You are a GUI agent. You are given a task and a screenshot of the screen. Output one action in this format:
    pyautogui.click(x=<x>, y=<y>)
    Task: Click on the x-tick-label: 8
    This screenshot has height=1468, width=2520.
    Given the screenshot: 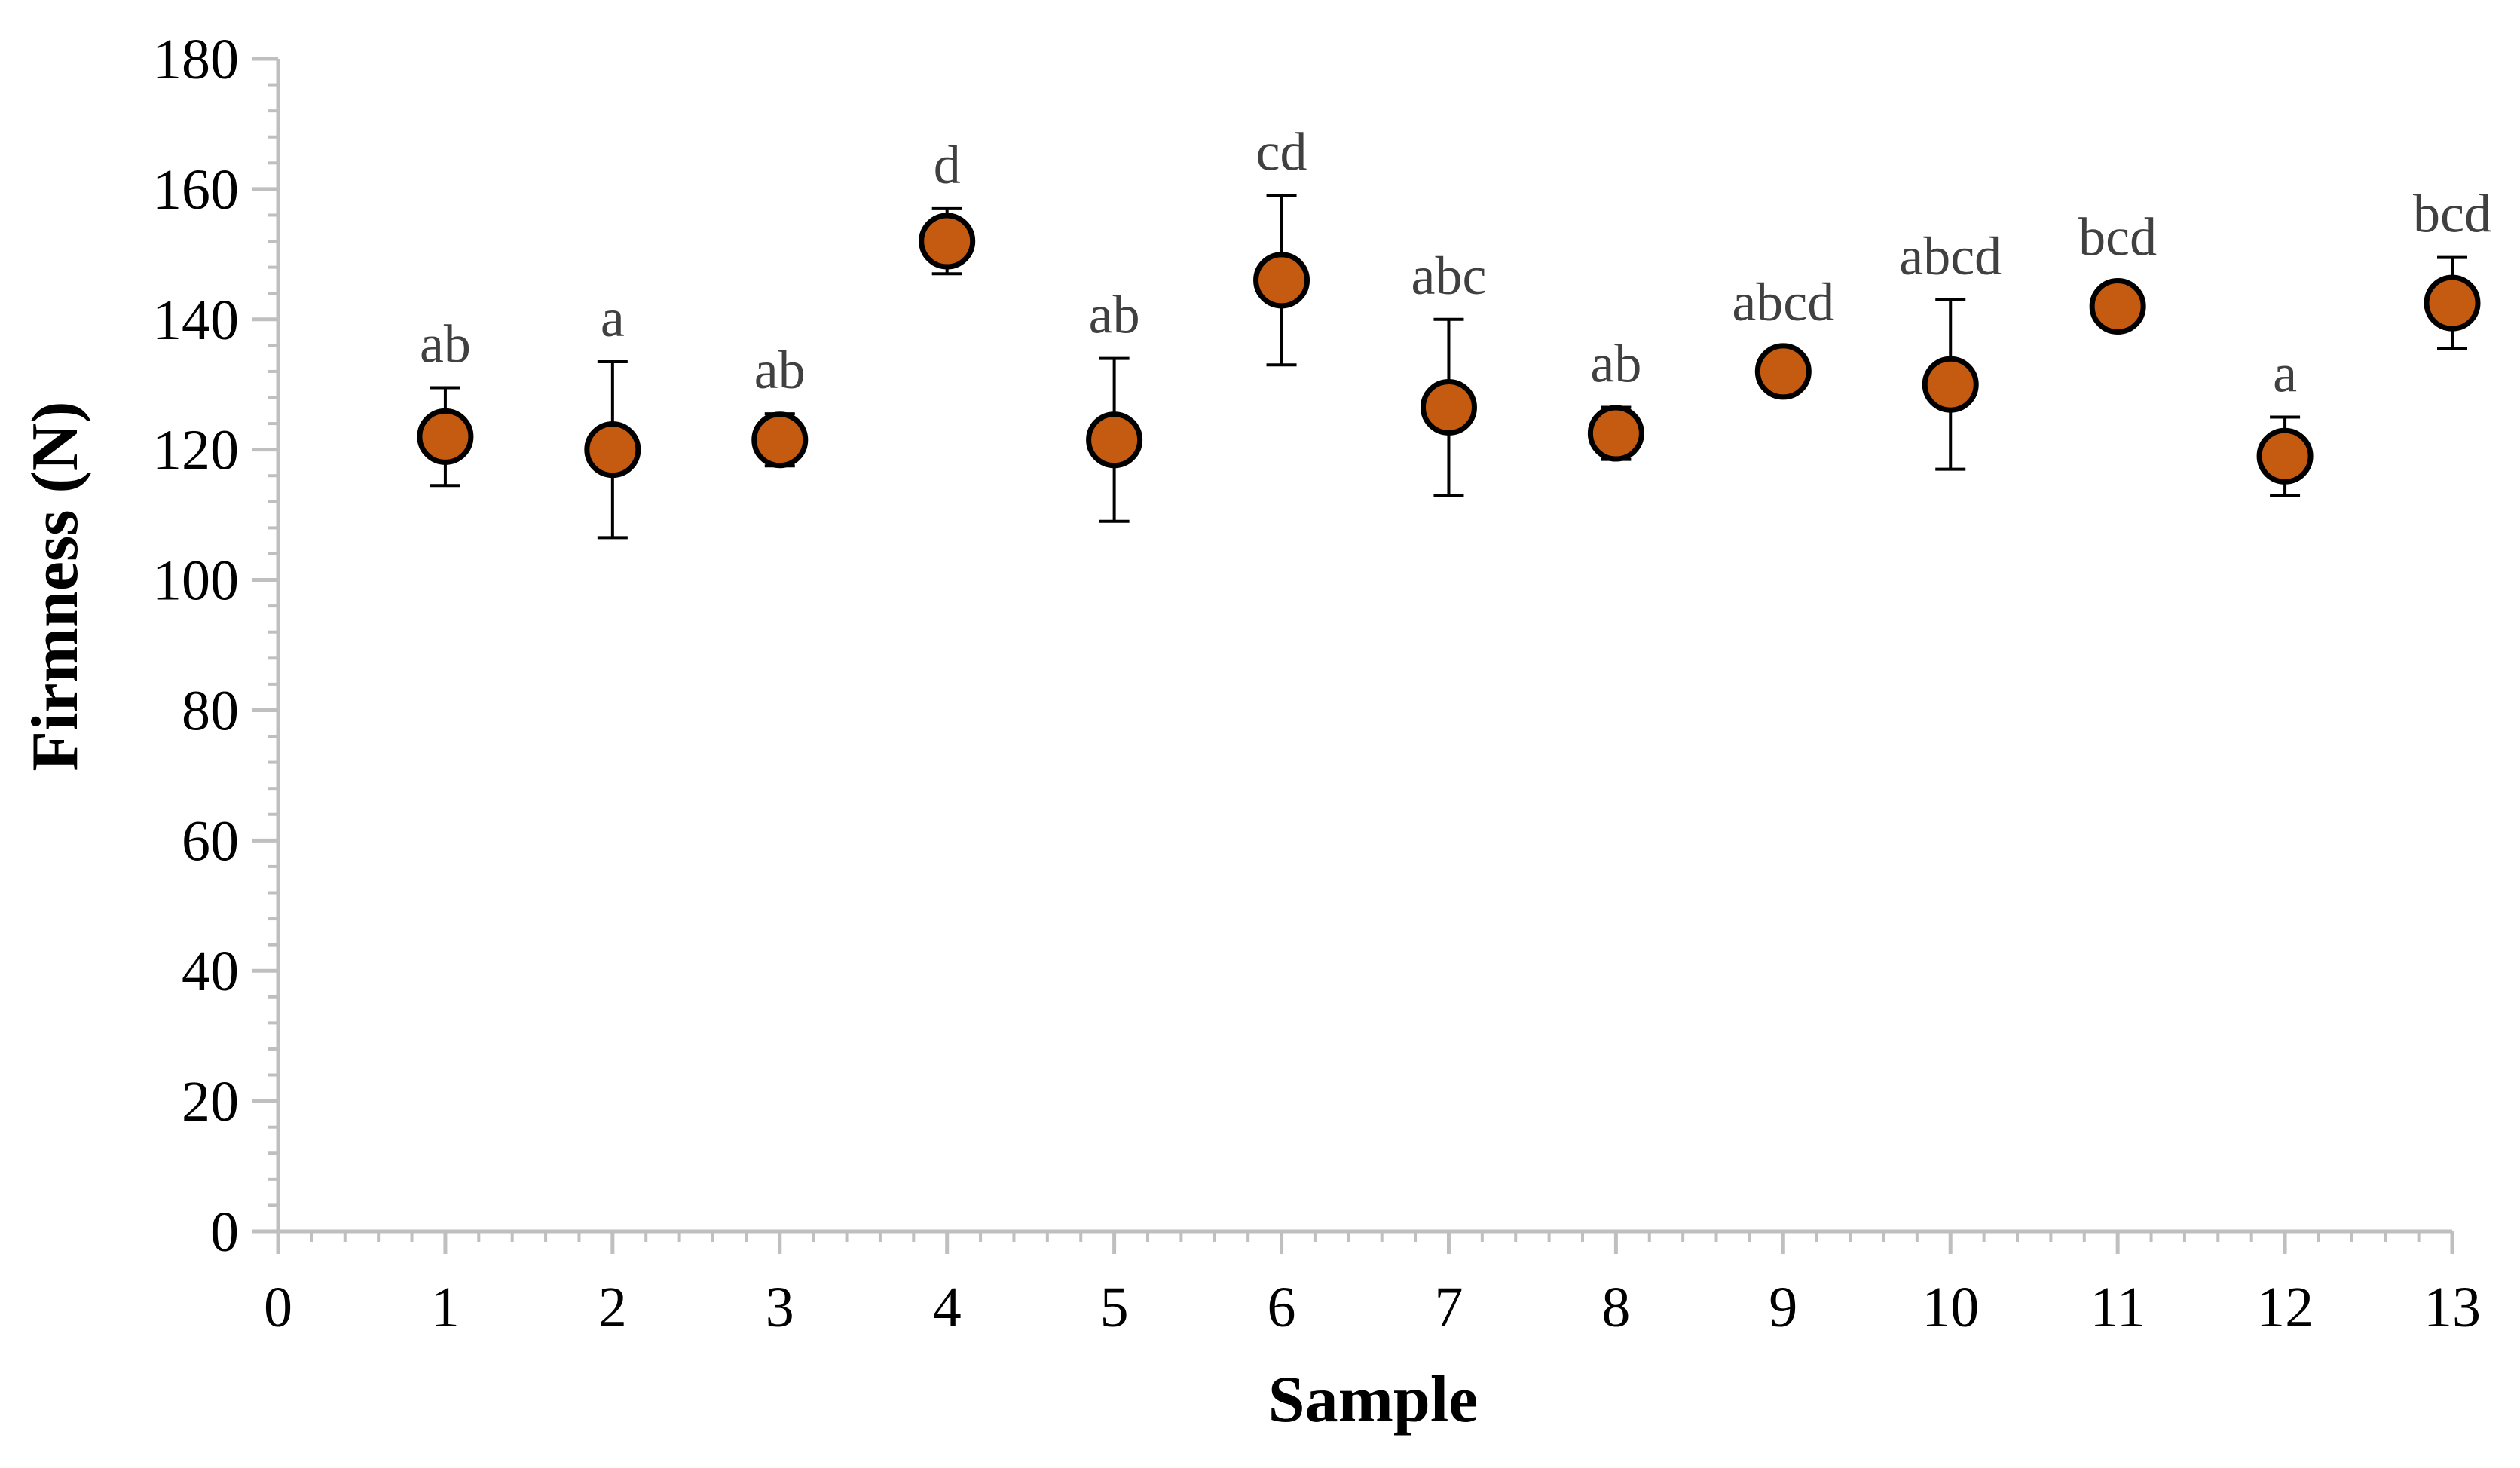 What is the action you would take?
    pyautogui.click(x=1615, y=1307)
    